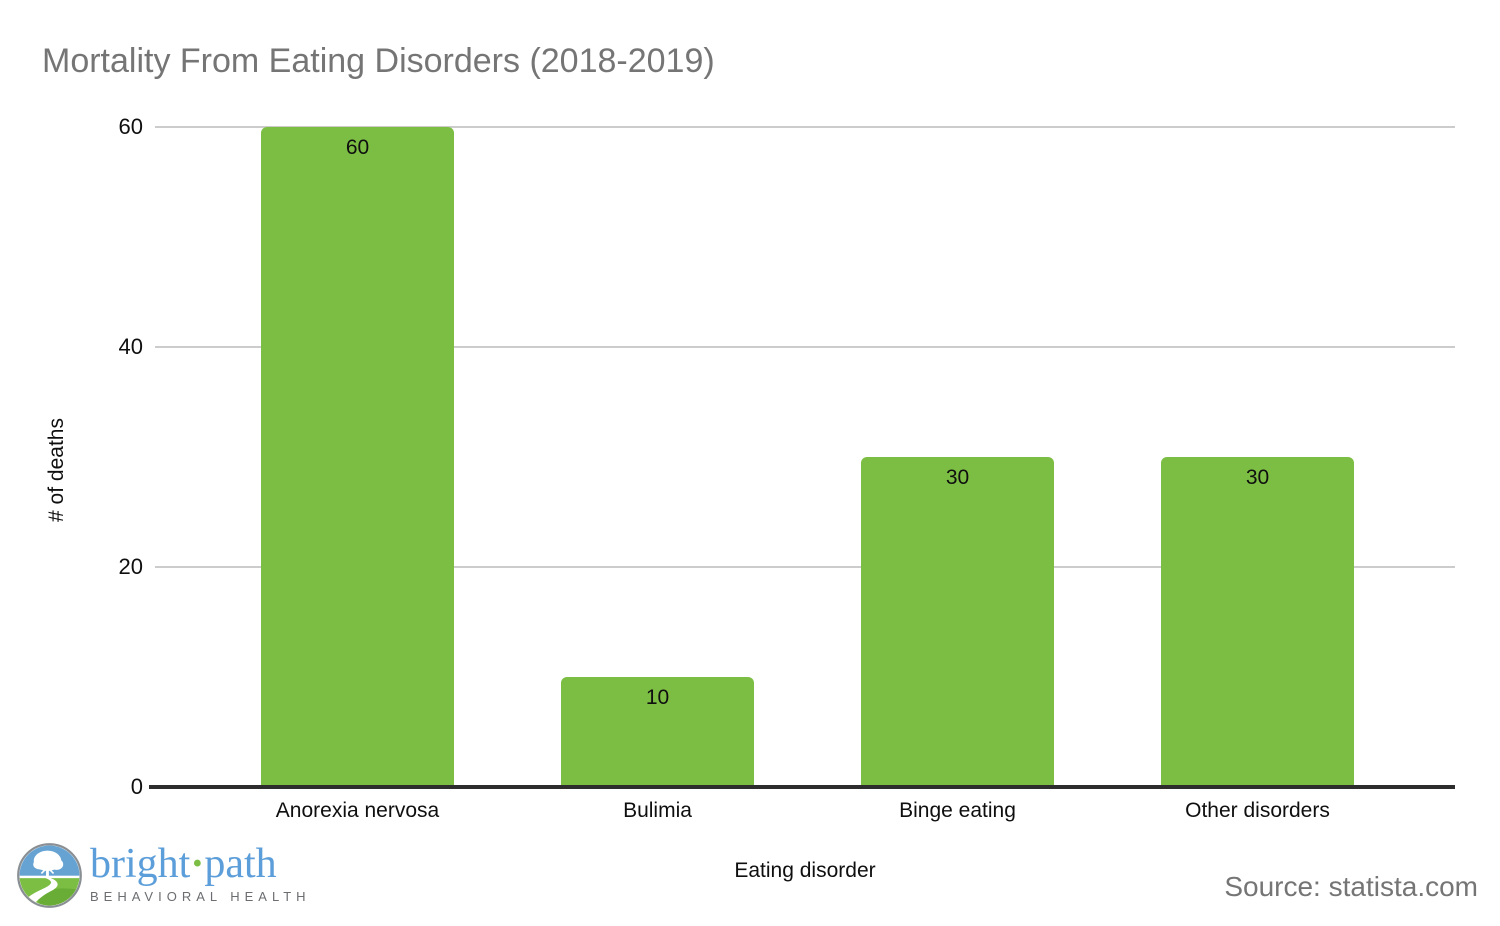  What do you see at coordinates (140, 864) in the screenshot?
I see `brand-word-1: bright` at bounding box center [140, 864].